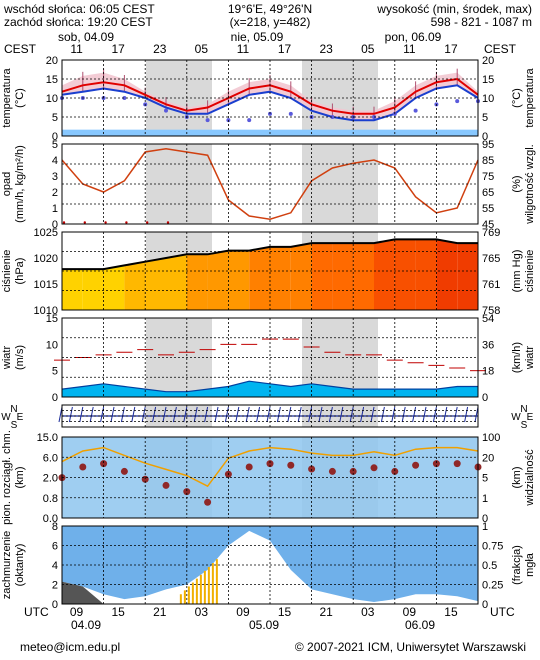 Image resolution: width=540 pixels, height=660 pixels. What do you see at coordinates (488, 319) in the screenshot?
I see `wind-kmh-tick-label: 54` at bounding box center [488, 319].